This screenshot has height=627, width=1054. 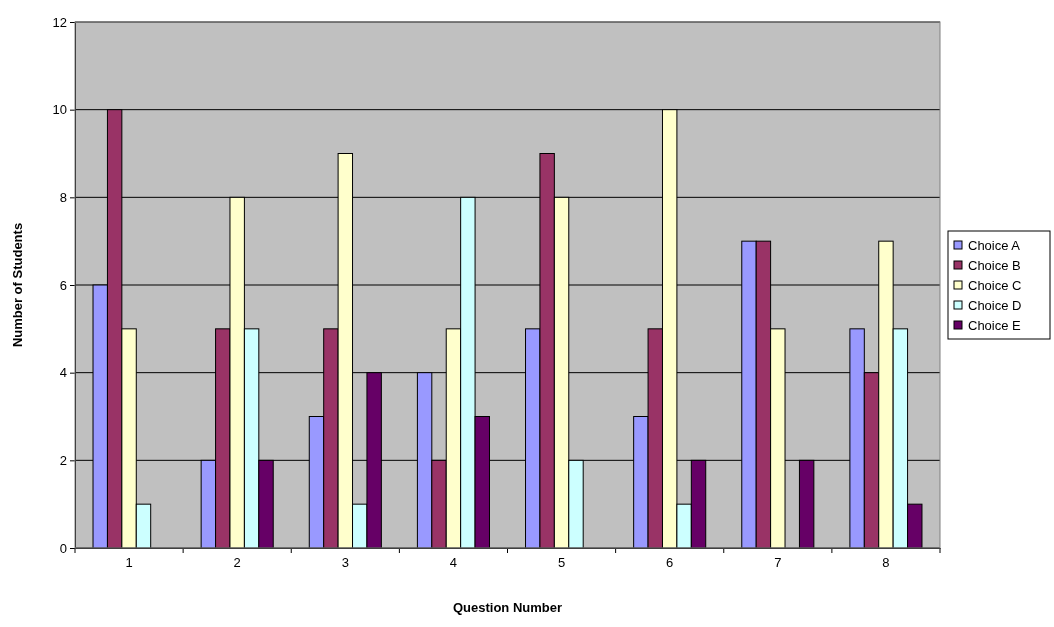 I want to click on x-tick-label: 7, so click(x=778, y=563).